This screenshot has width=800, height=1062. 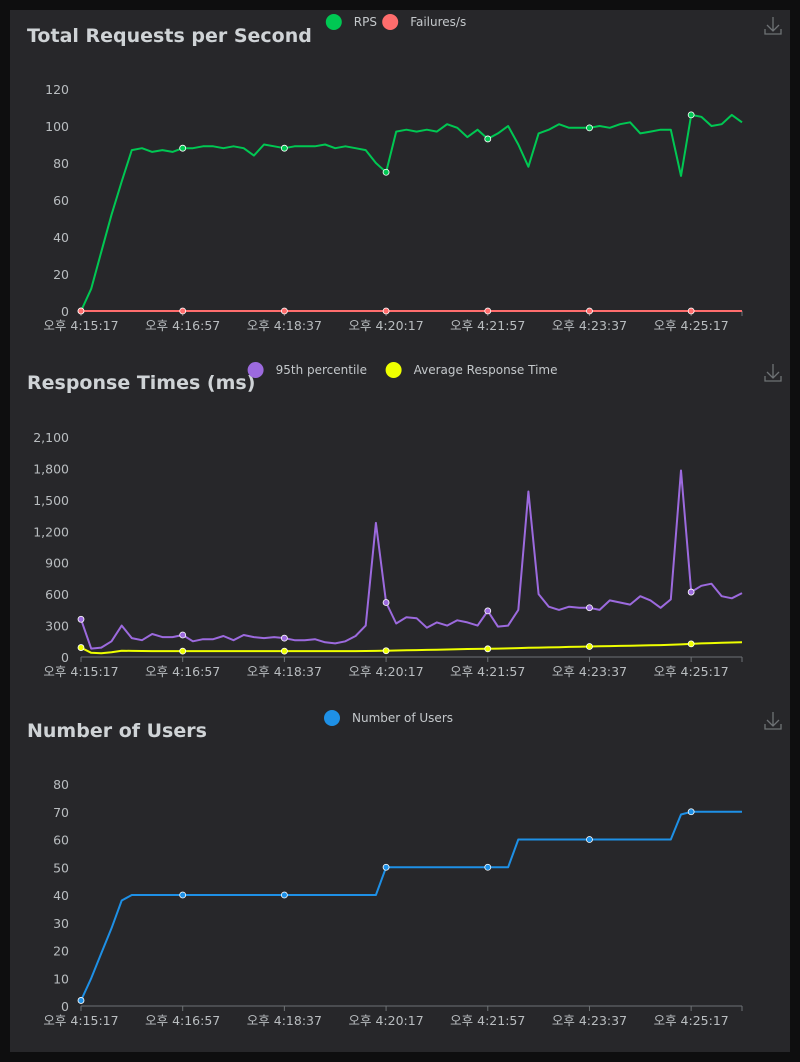 I want to click on y-tick-label: 120, so click(x=57, y=89).